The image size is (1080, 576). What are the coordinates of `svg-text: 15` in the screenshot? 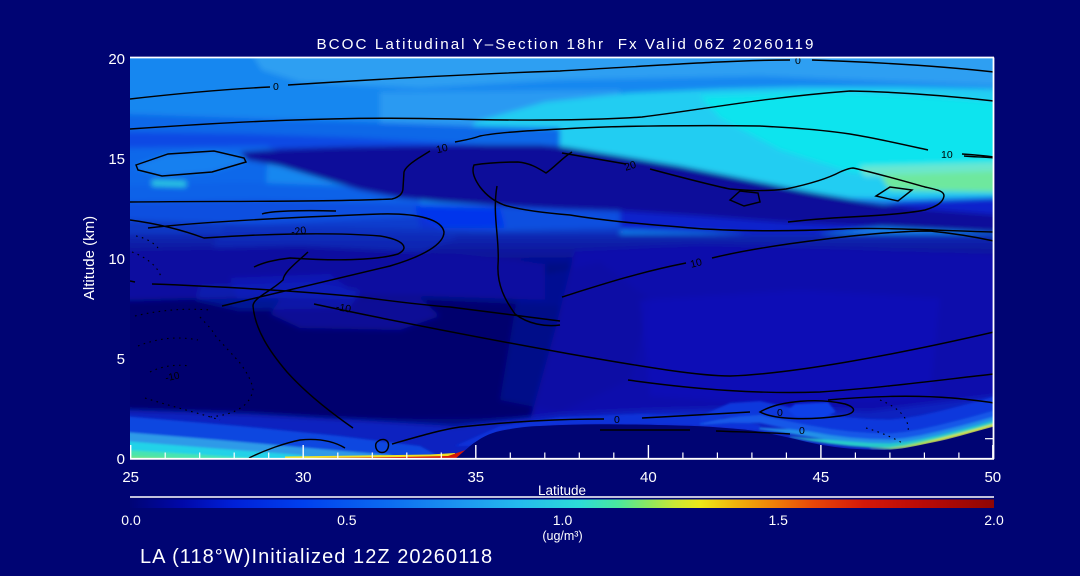 It's located at (116, 159).